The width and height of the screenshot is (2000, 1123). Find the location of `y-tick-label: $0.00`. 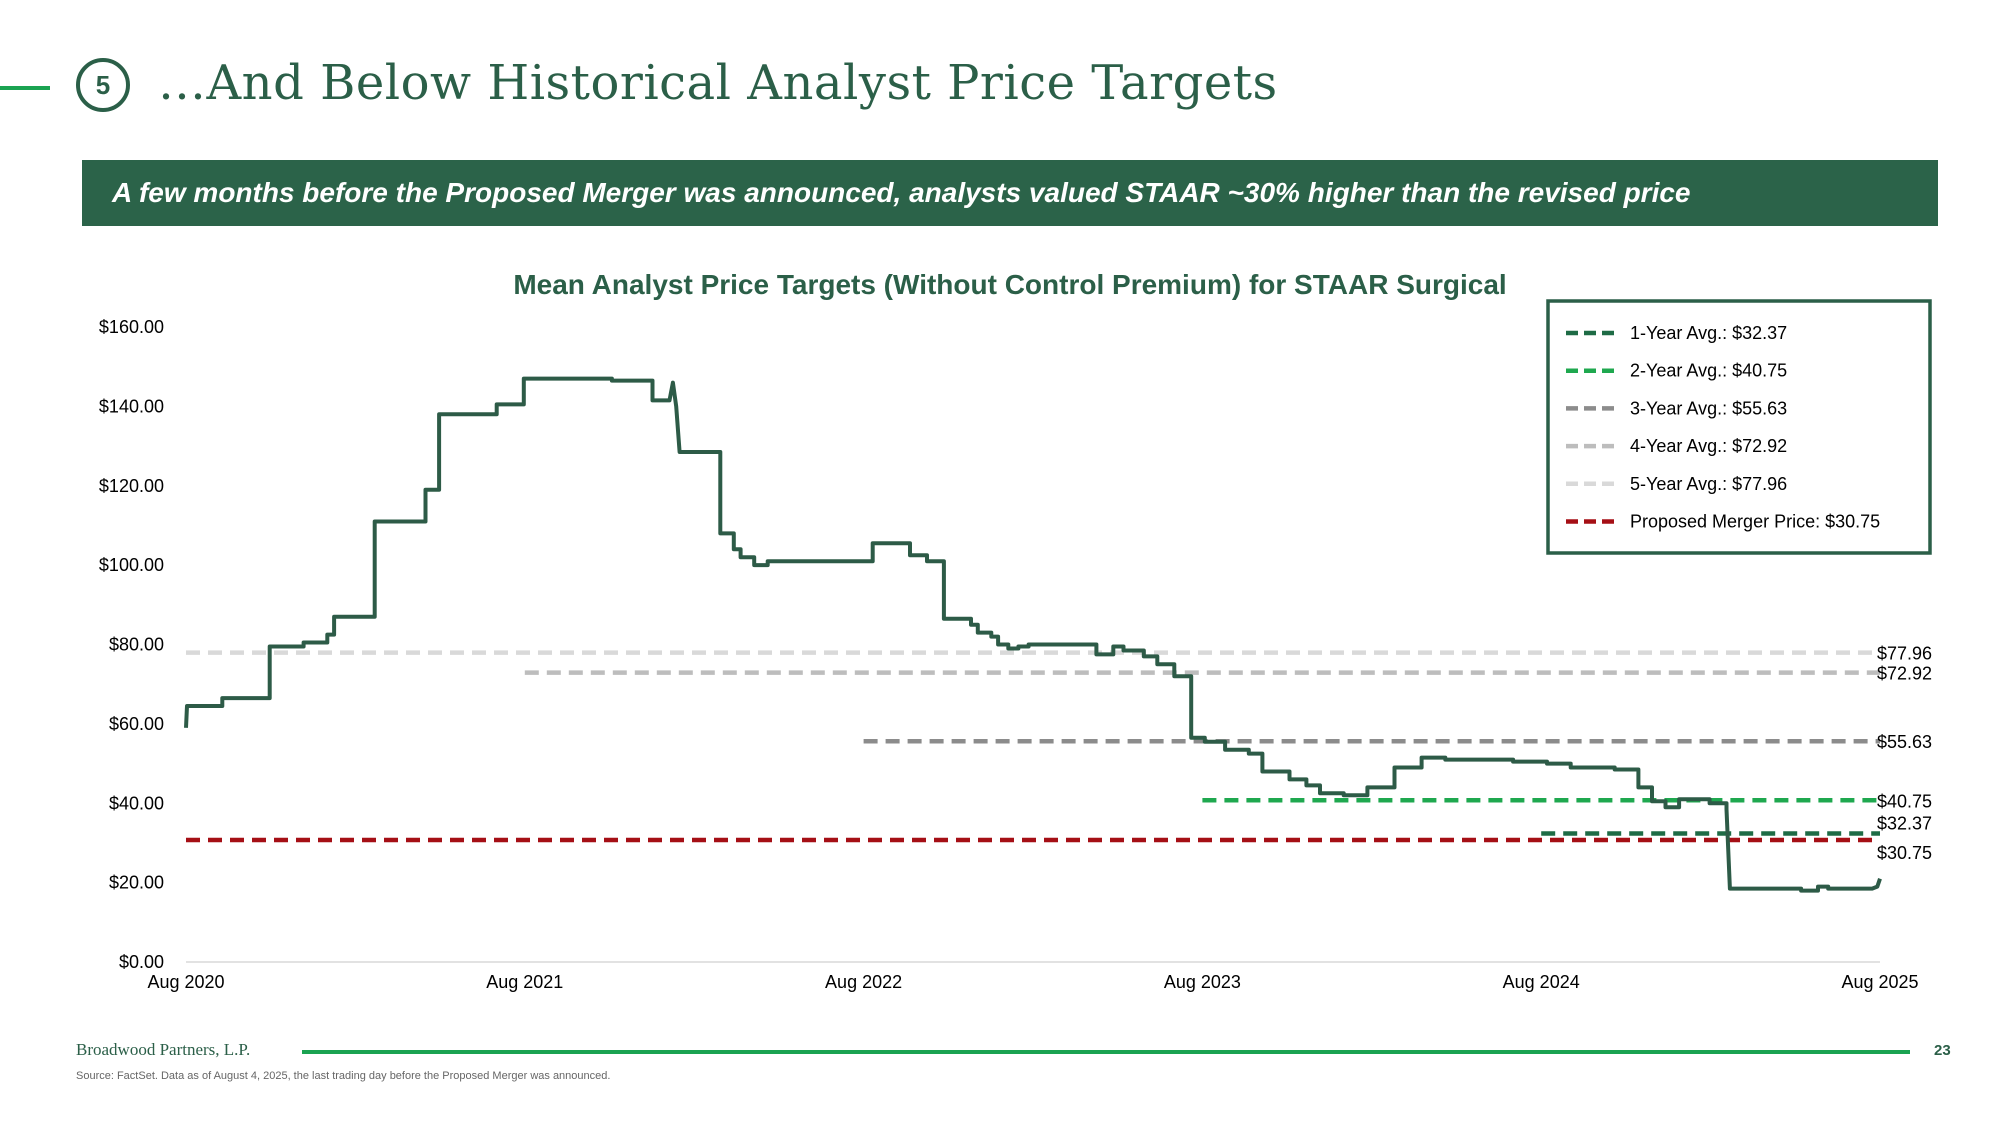

y-tick-label: $0.00 is located at coordinates (141, 962).